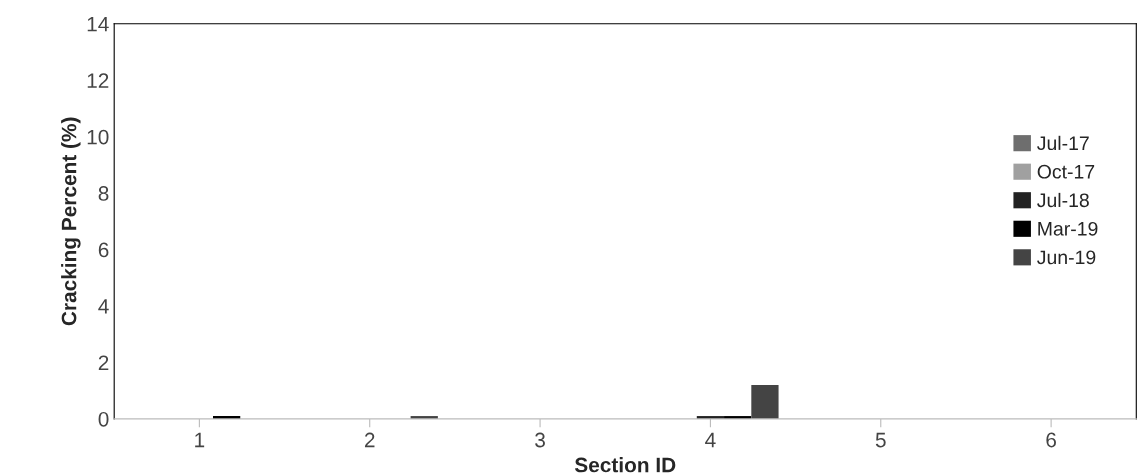 The width and height of the screenshot is (1142, 476). I want to click on x-axis-title: Section ID, so click(625, 465).